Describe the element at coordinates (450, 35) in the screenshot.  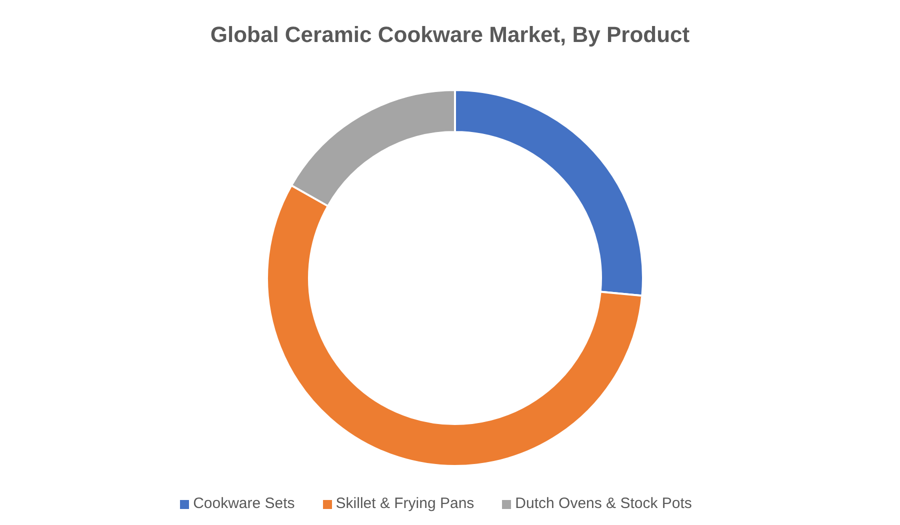
I see `chart-title: Global Ceramic Cookware Market, By Product` at that location.